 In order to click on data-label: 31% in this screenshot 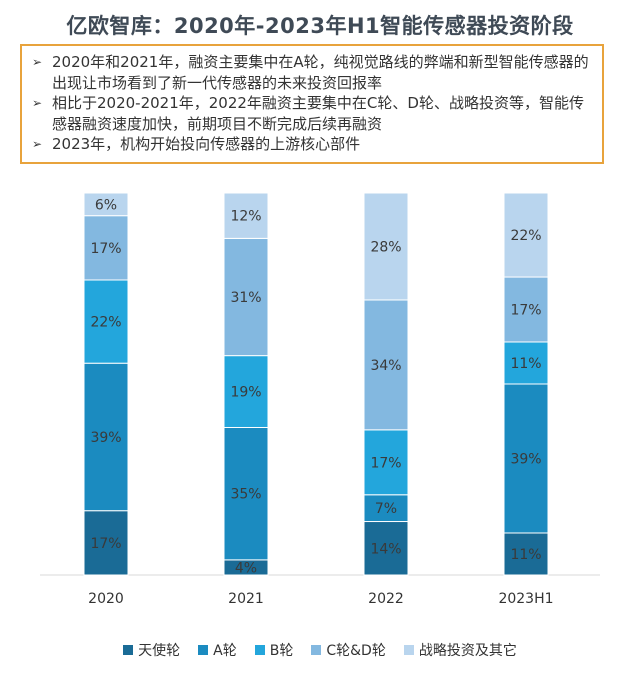, I will do `click(245, 298)`.